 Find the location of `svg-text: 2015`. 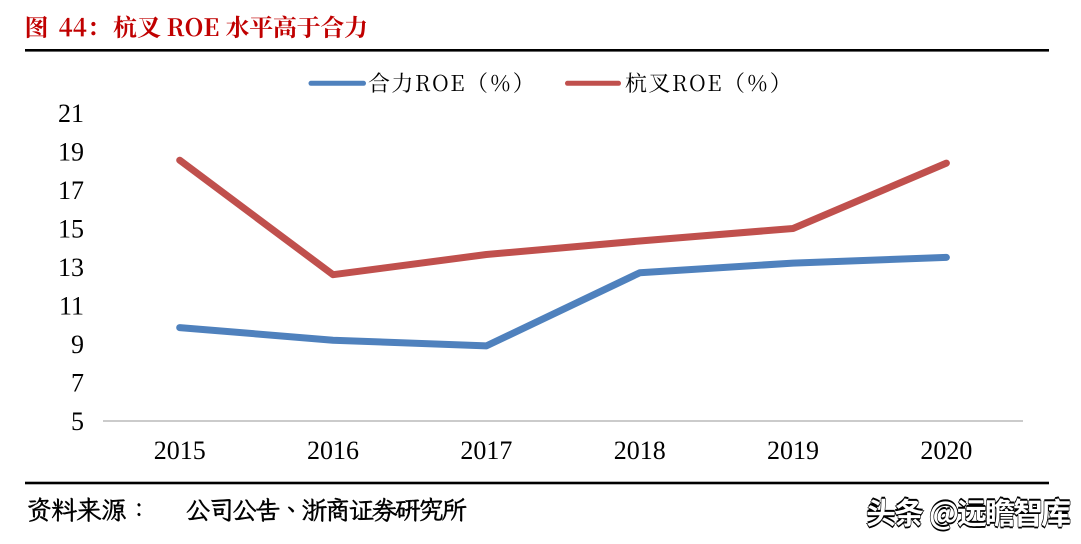

svg-text: 2015 is located at coordinates (180, 450).